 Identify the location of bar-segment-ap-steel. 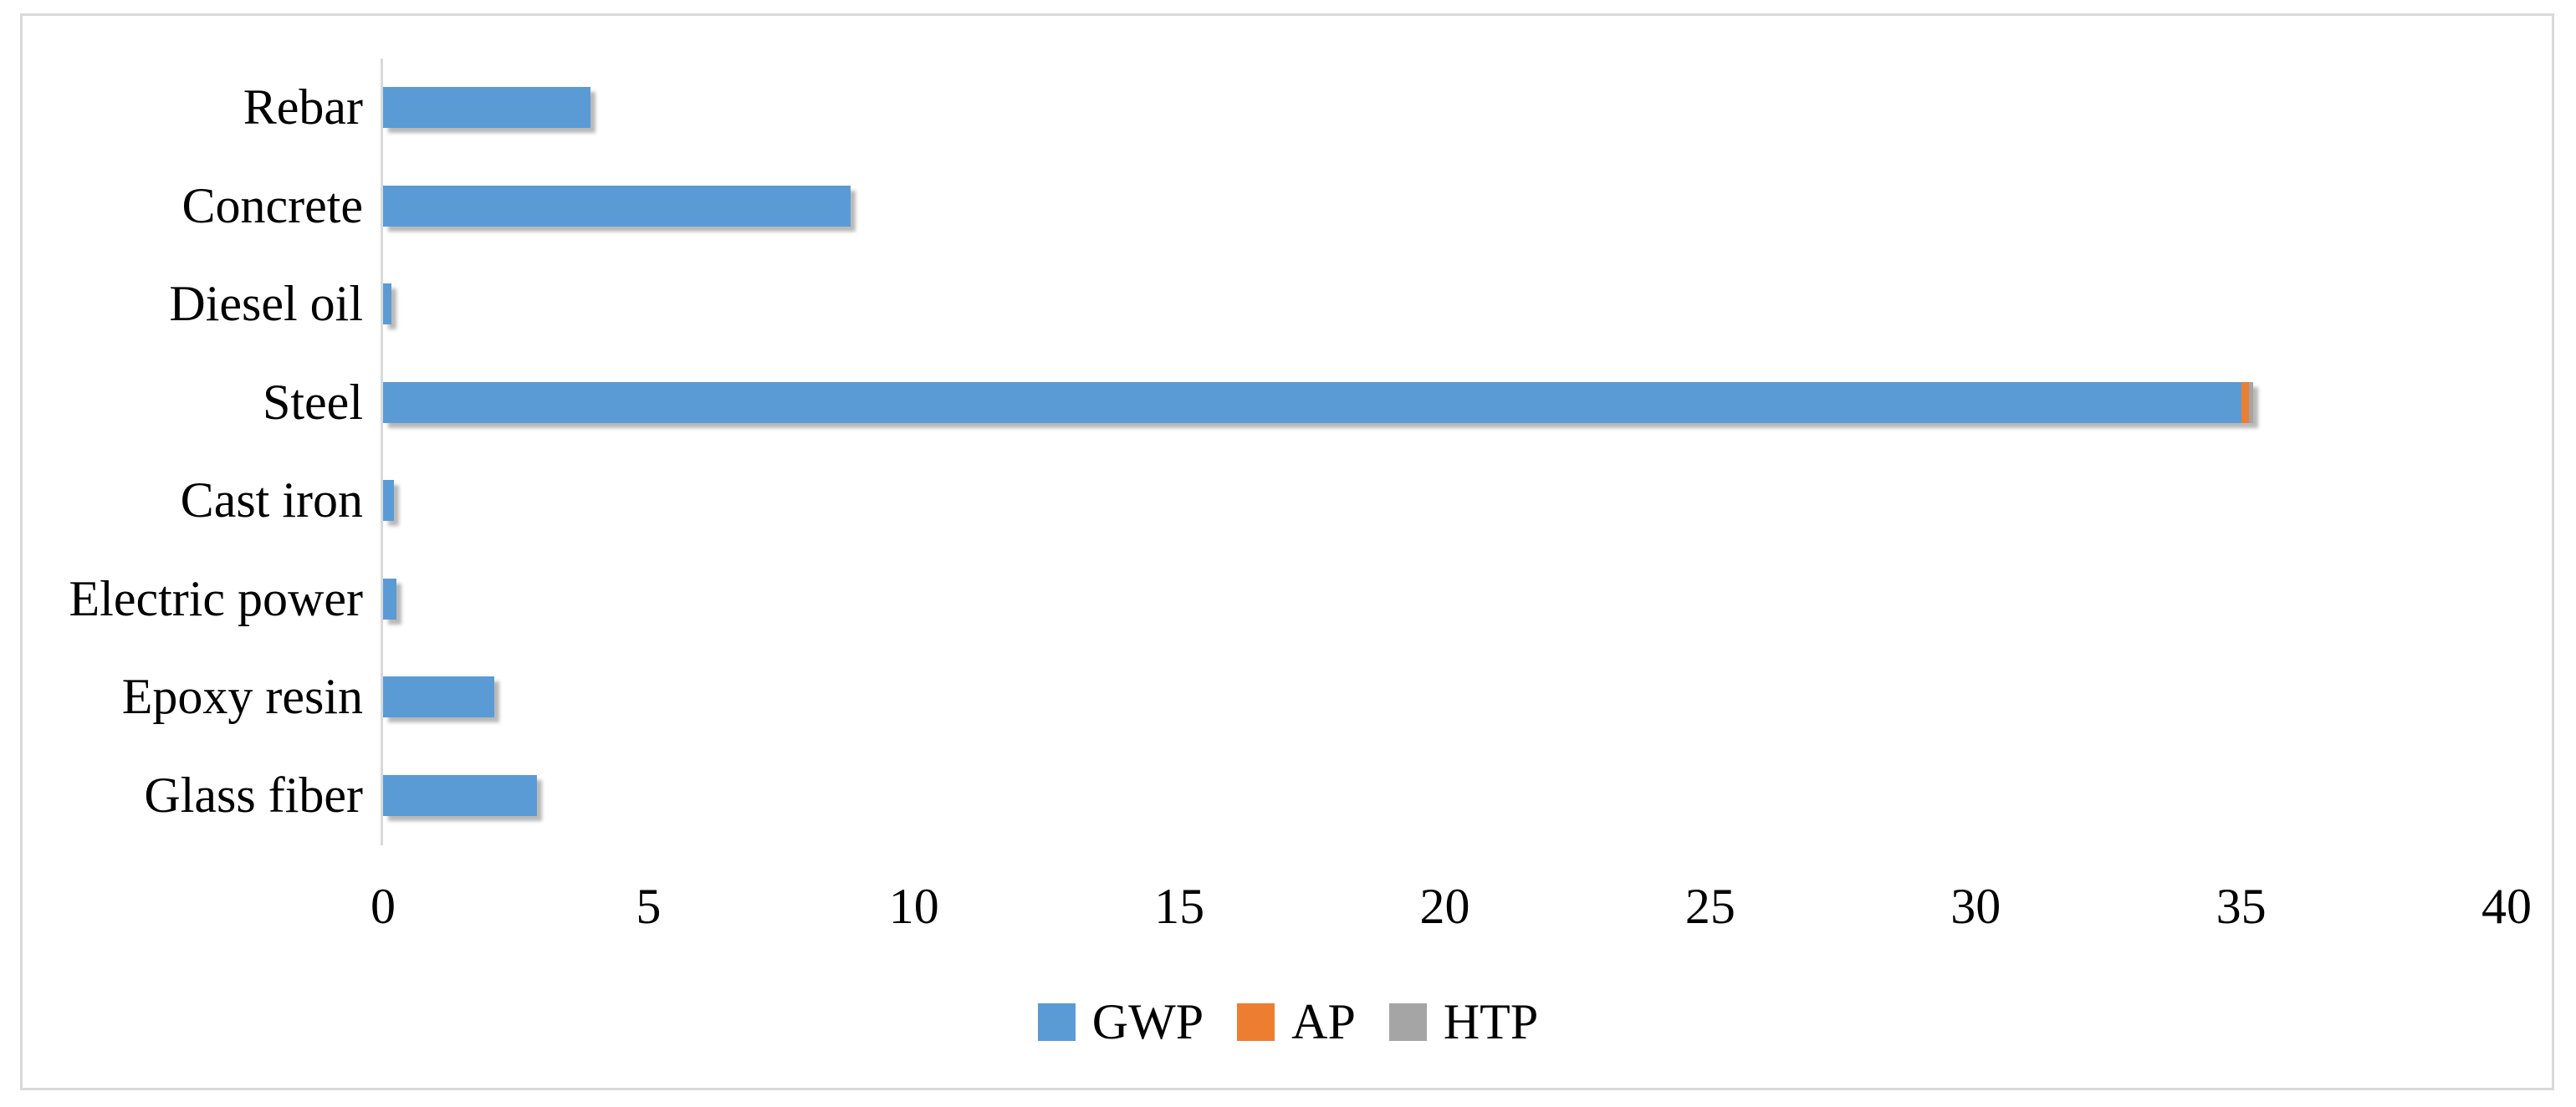
(2245, 402).